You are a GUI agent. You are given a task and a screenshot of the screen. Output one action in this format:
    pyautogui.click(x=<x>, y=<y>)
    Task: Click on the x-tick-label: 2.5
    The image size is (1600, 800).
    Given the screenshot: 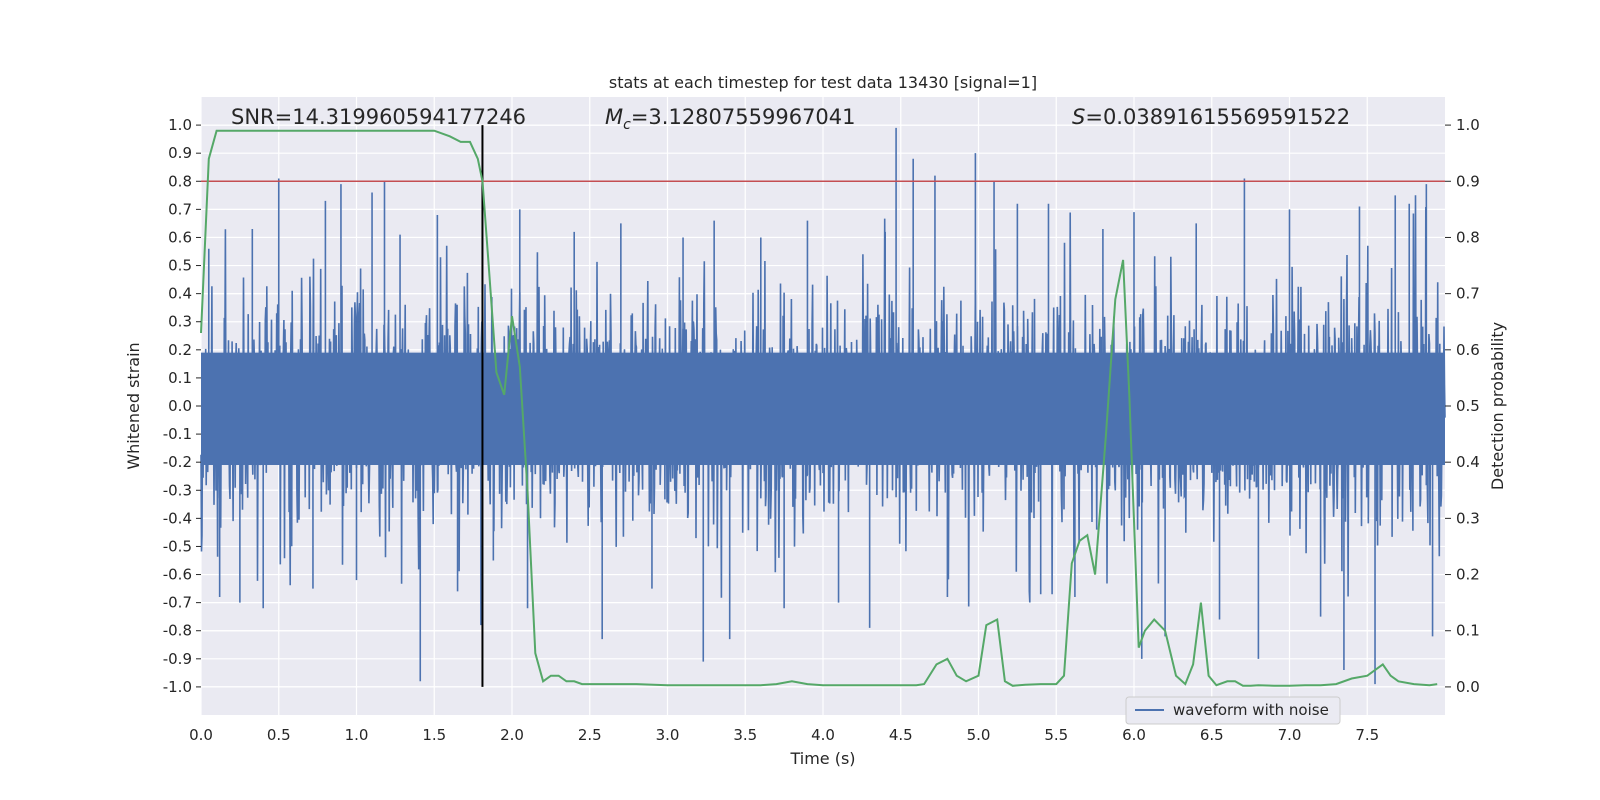 What is the action you would take?
    pyautogui.click(x=590, y=735)
    